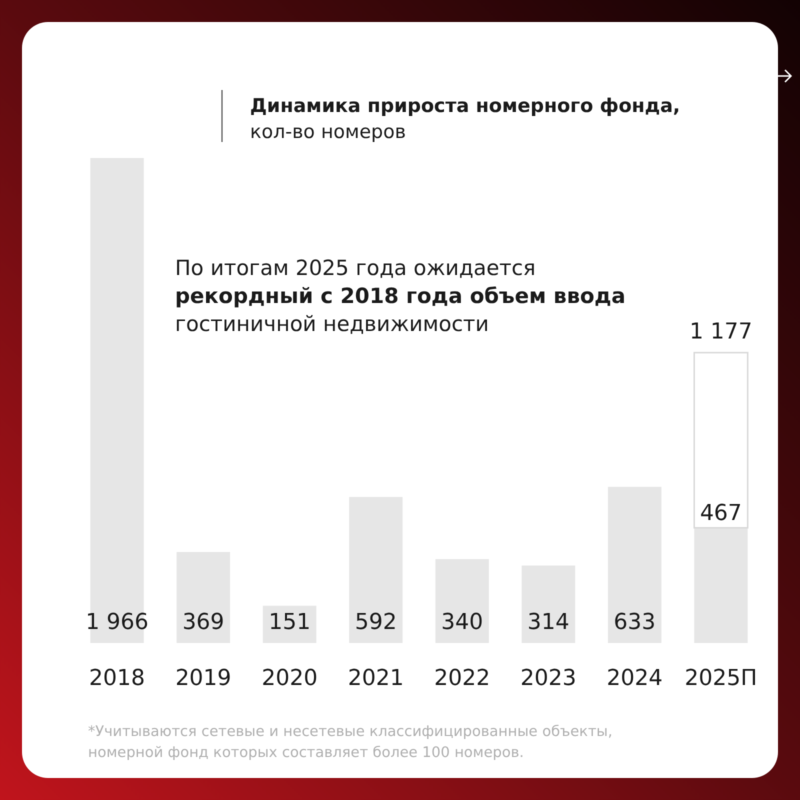  What do you see at coordinates (328, 132) in the screenshot?
I see `chart-subtitle: кол-во номеров` at bounding box center [328, 132].